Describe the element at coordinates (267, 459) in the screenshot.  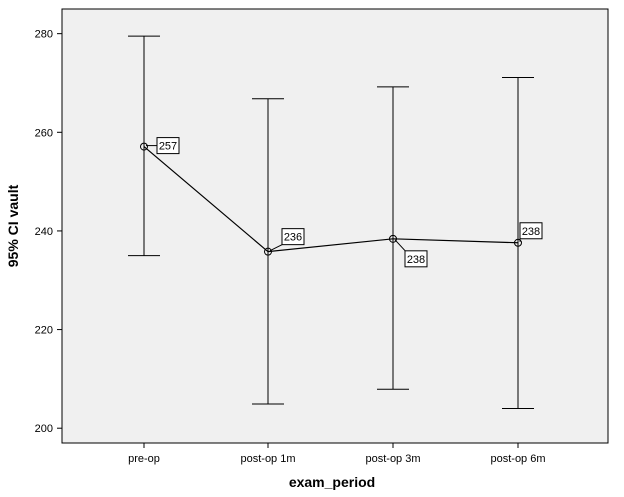
I see `x-tick-label: post-op 1m` at that location.